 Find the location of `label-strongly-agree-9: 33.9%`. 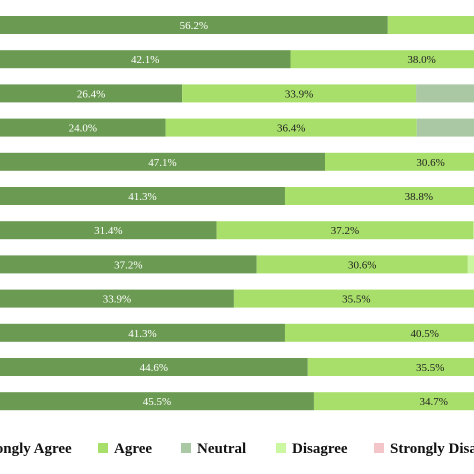

label-strongly-agree-9: 33.9% is located at coordinates (117, 300).